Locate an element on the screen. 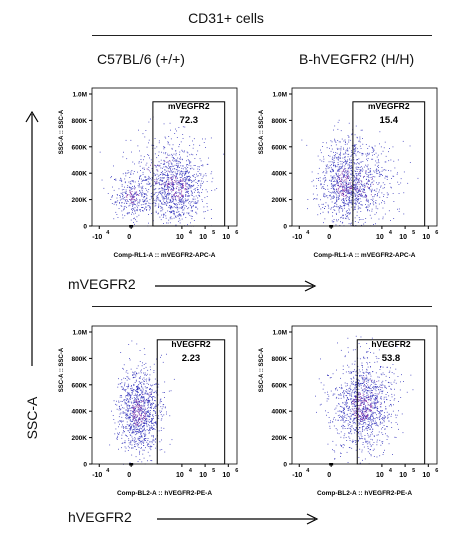 Image resolution: width=452 pixels, height=538 pixels. y-tick-label: 400K is located at coordinates (279, 174).